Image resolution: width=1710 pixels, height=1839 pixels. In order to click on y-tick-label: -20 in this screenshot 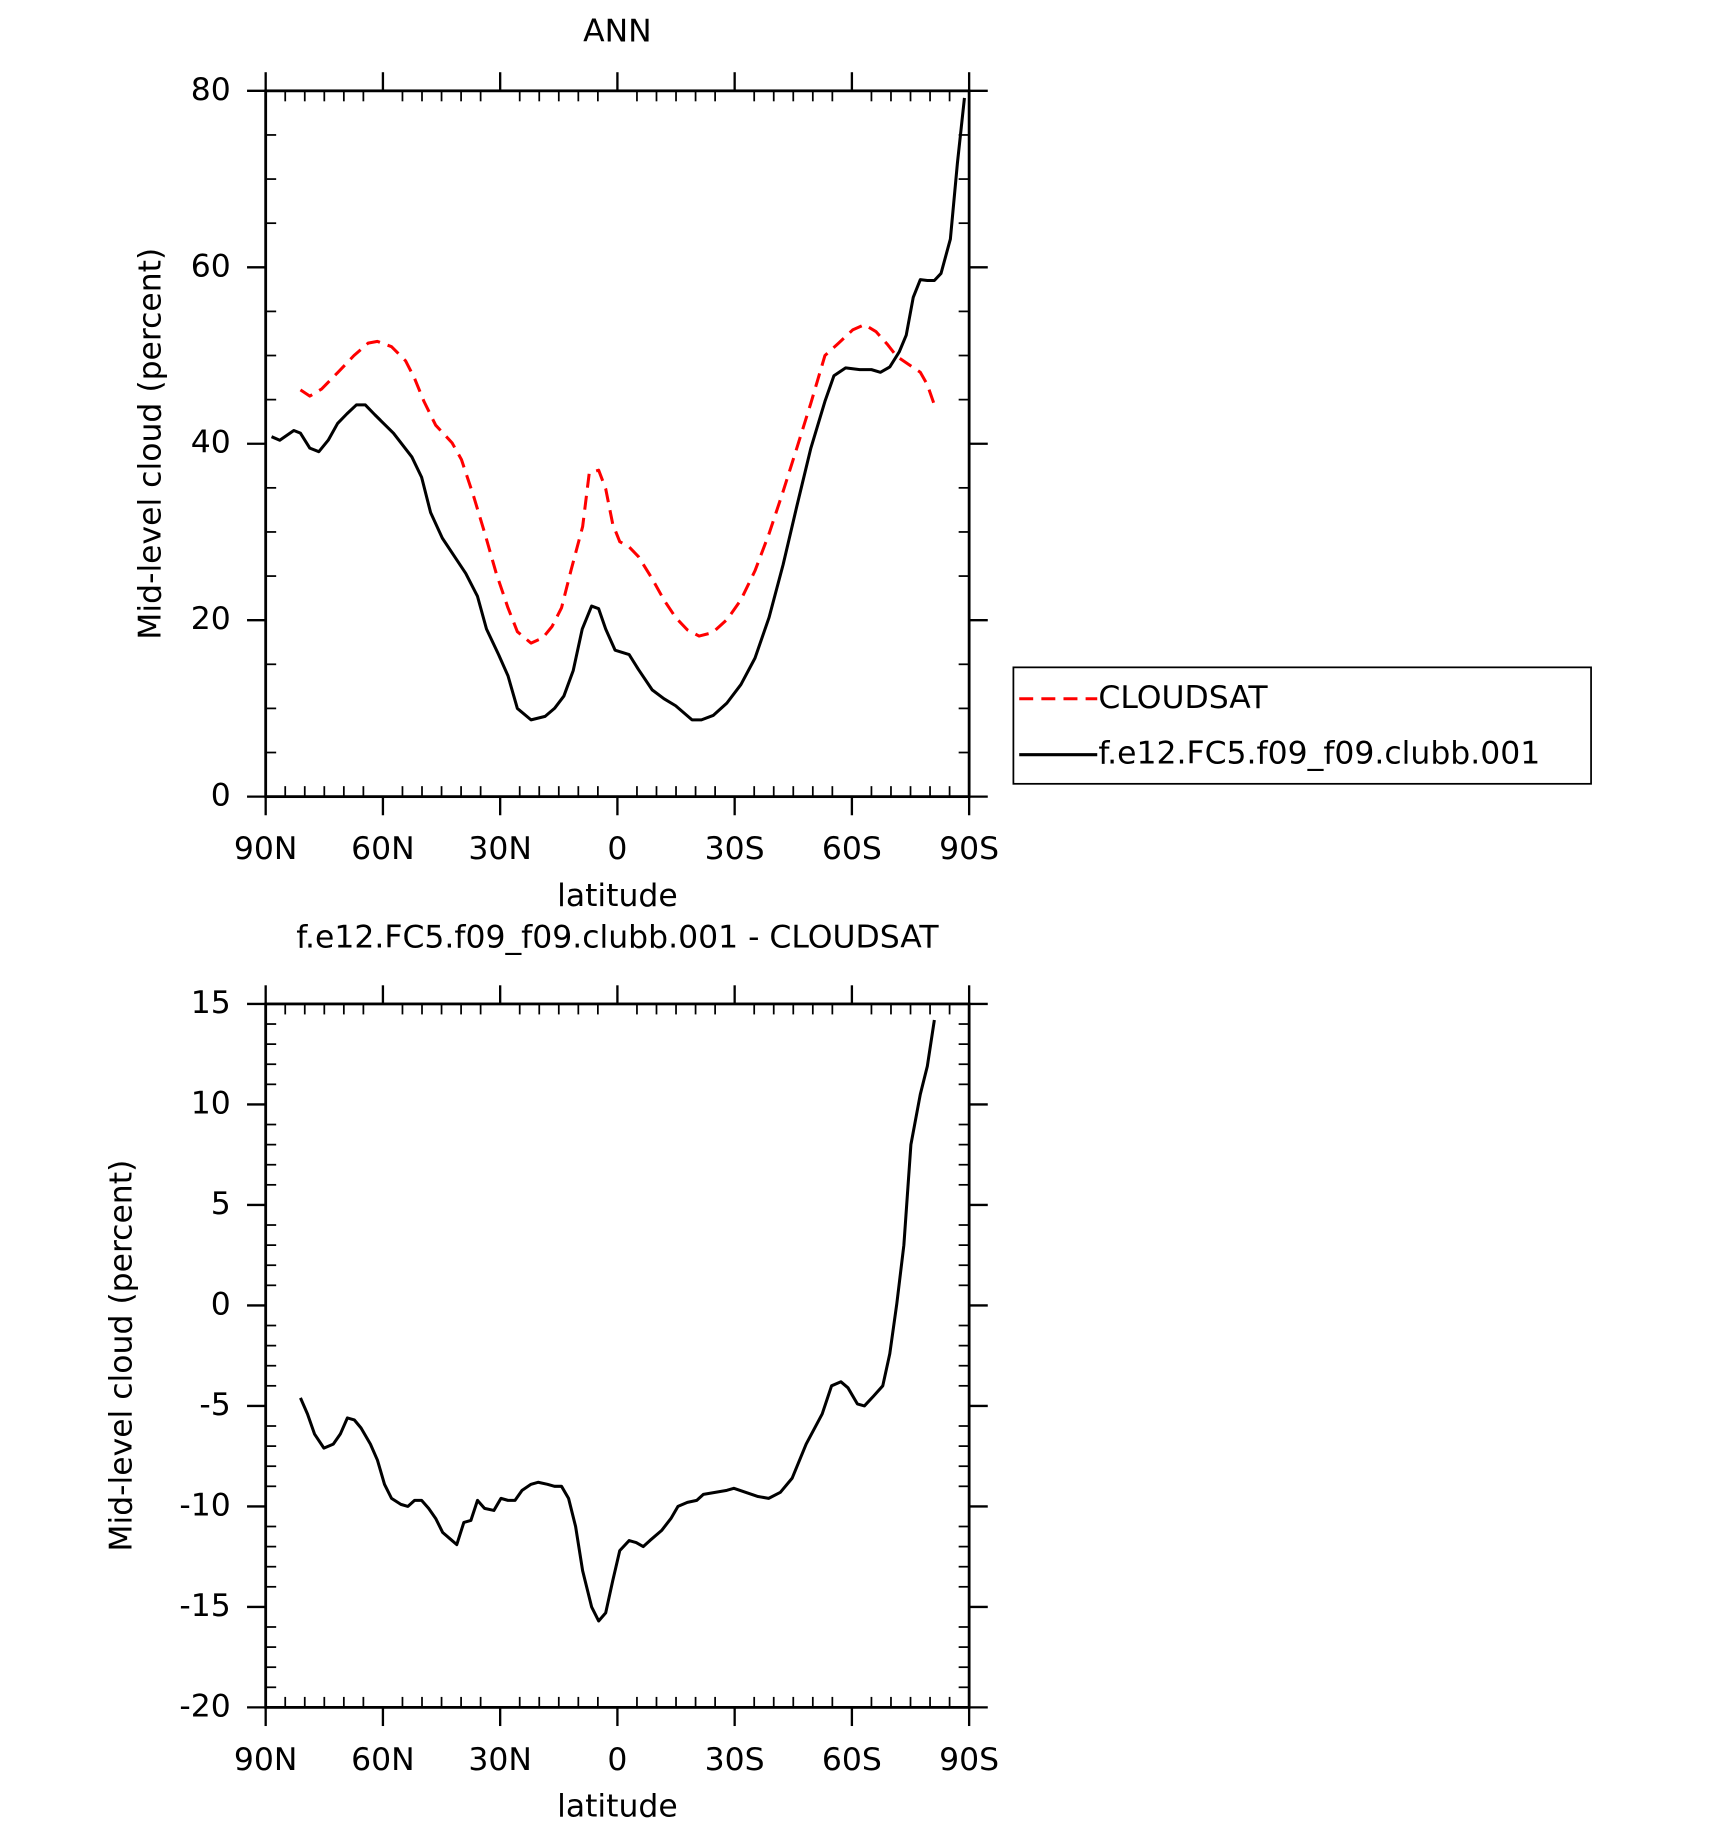, I will do `click(204, 1706)`.